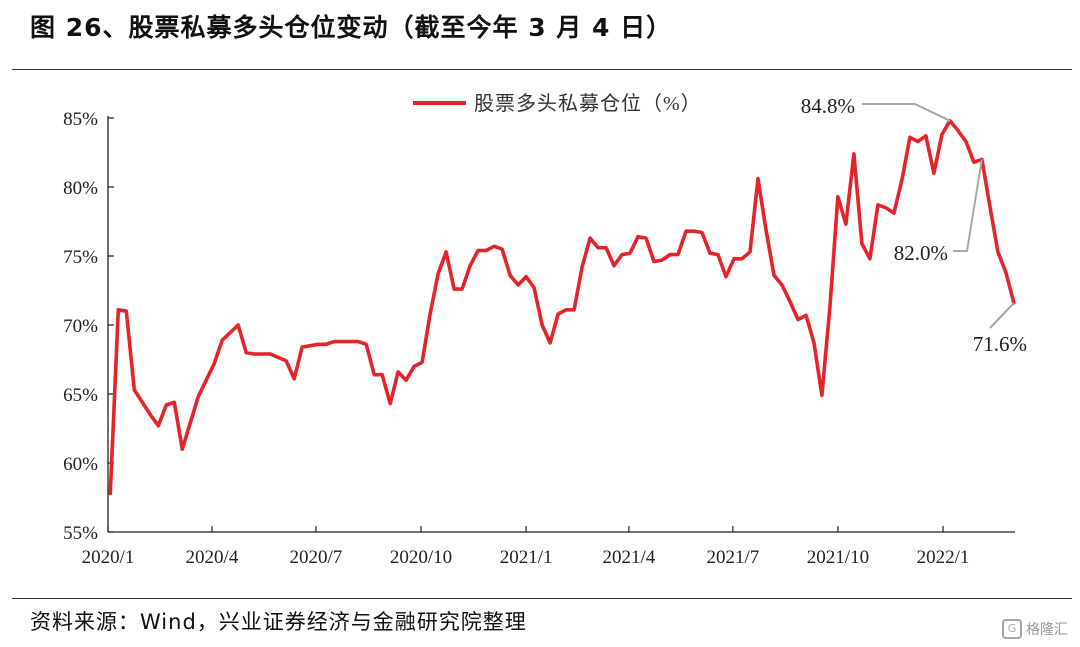  Describe the element at coordinates (542, 69) in the screenshot. I see `top-rule` at that location.